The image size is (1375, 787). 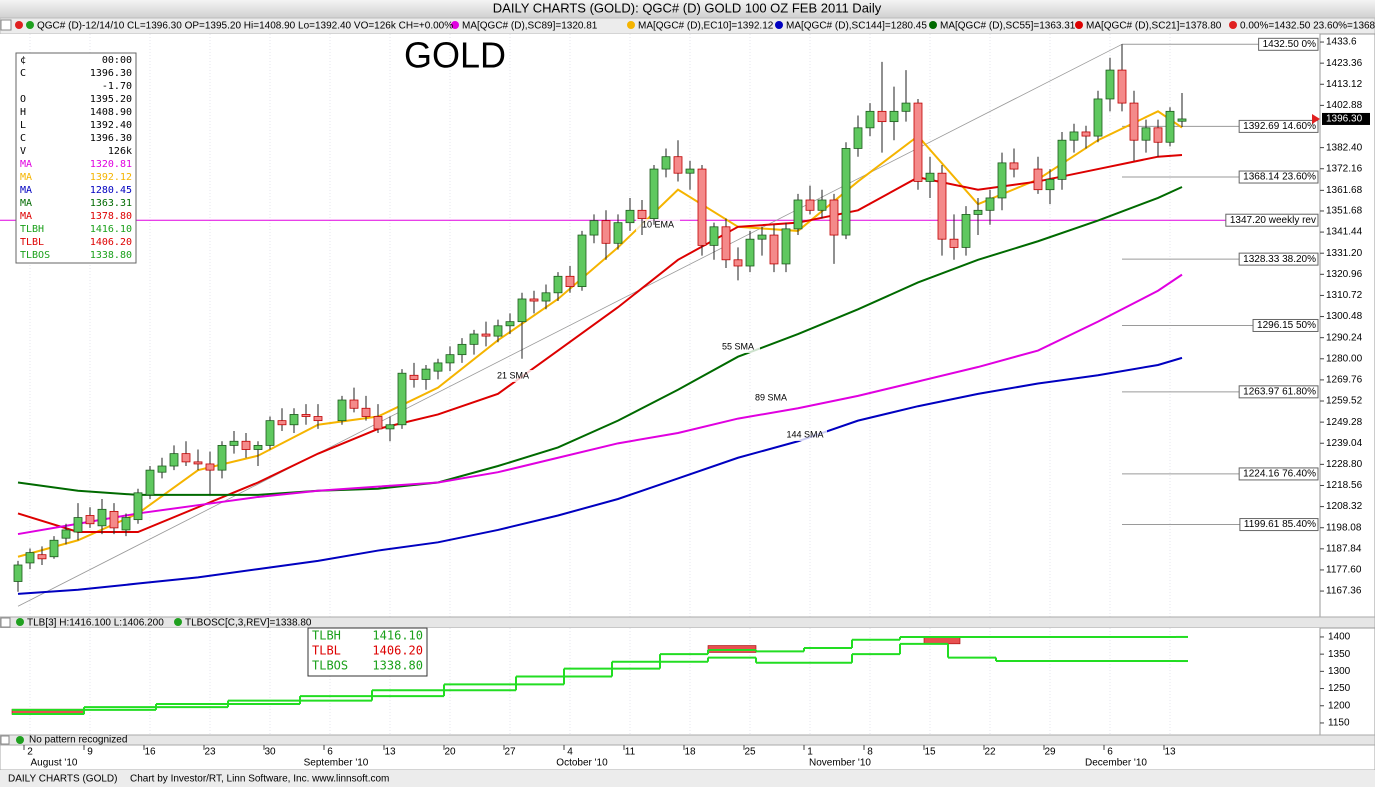 I want to click on y-tick-label: 1177.60, so click(x=1344, y=570).